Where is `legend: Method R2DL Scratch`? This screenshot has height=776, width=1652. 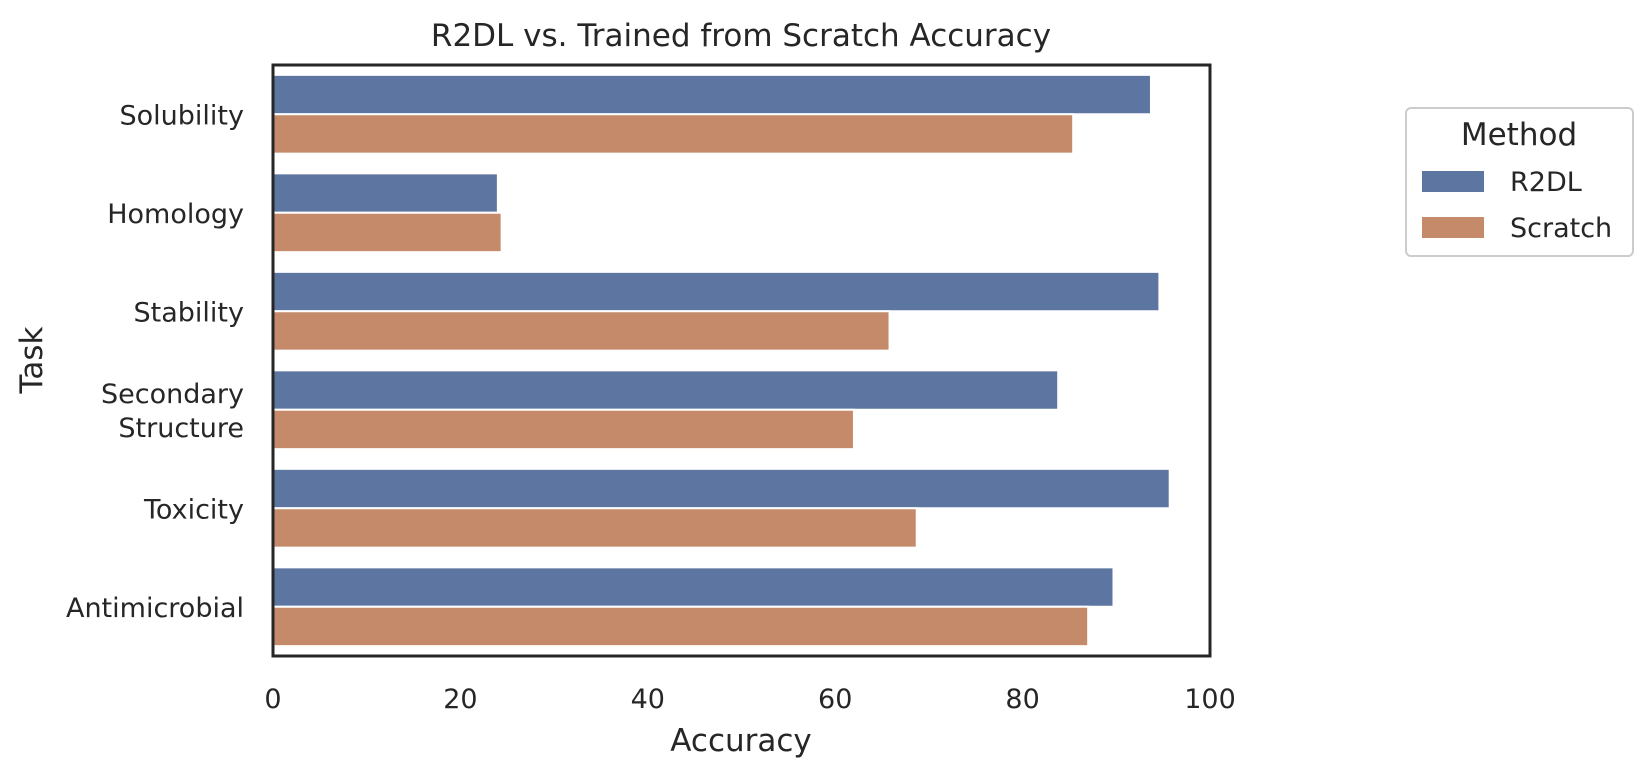 legend: Method R2DL Scratch is located at coordinates (1519, 182).